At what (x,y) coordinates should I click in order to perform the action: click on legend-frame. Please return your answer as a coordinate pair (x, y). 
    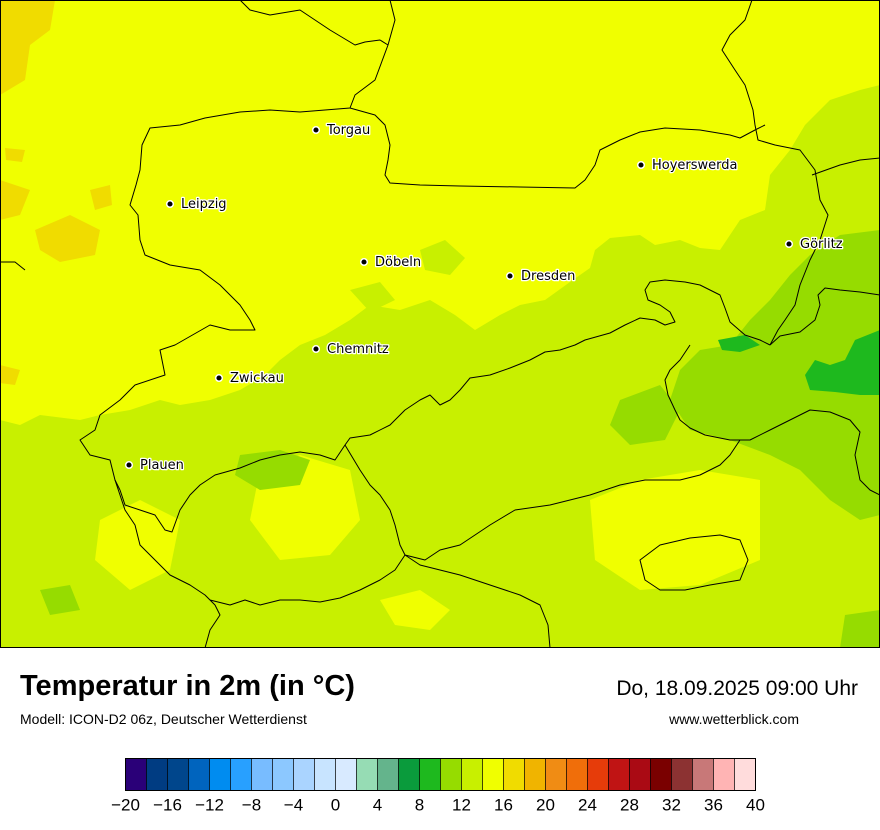
    Looking at the image, I should click on (440, 774).